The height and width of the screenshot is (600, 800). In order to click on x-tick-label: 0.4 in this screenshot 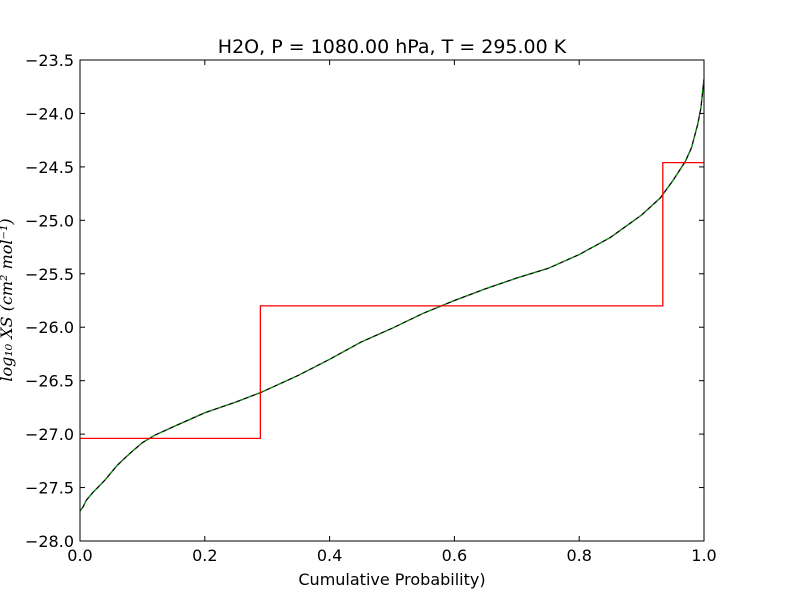, I will do `click(329, 555)`.